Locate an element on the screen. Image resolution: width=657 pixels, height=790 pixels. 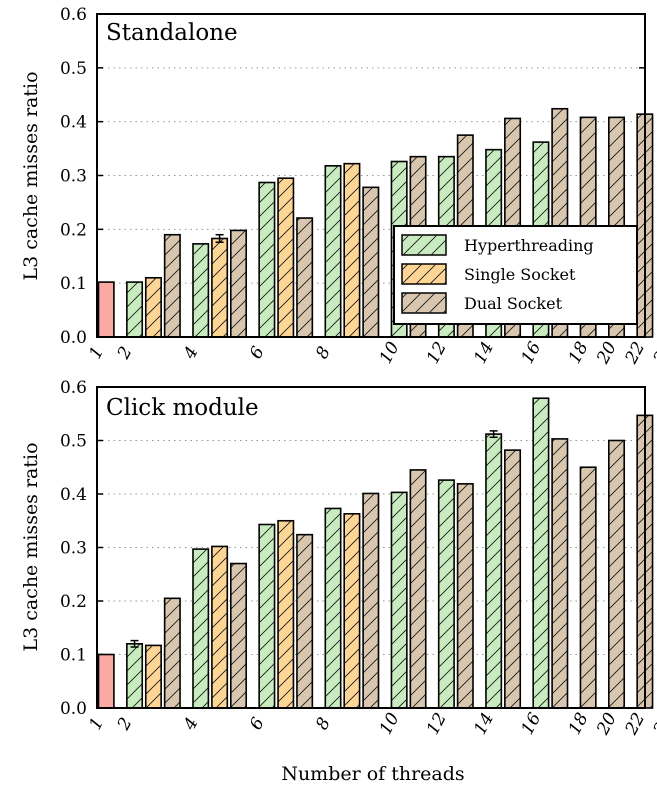
legend-label: Hyperthreading is located at coordinates (529, 245).